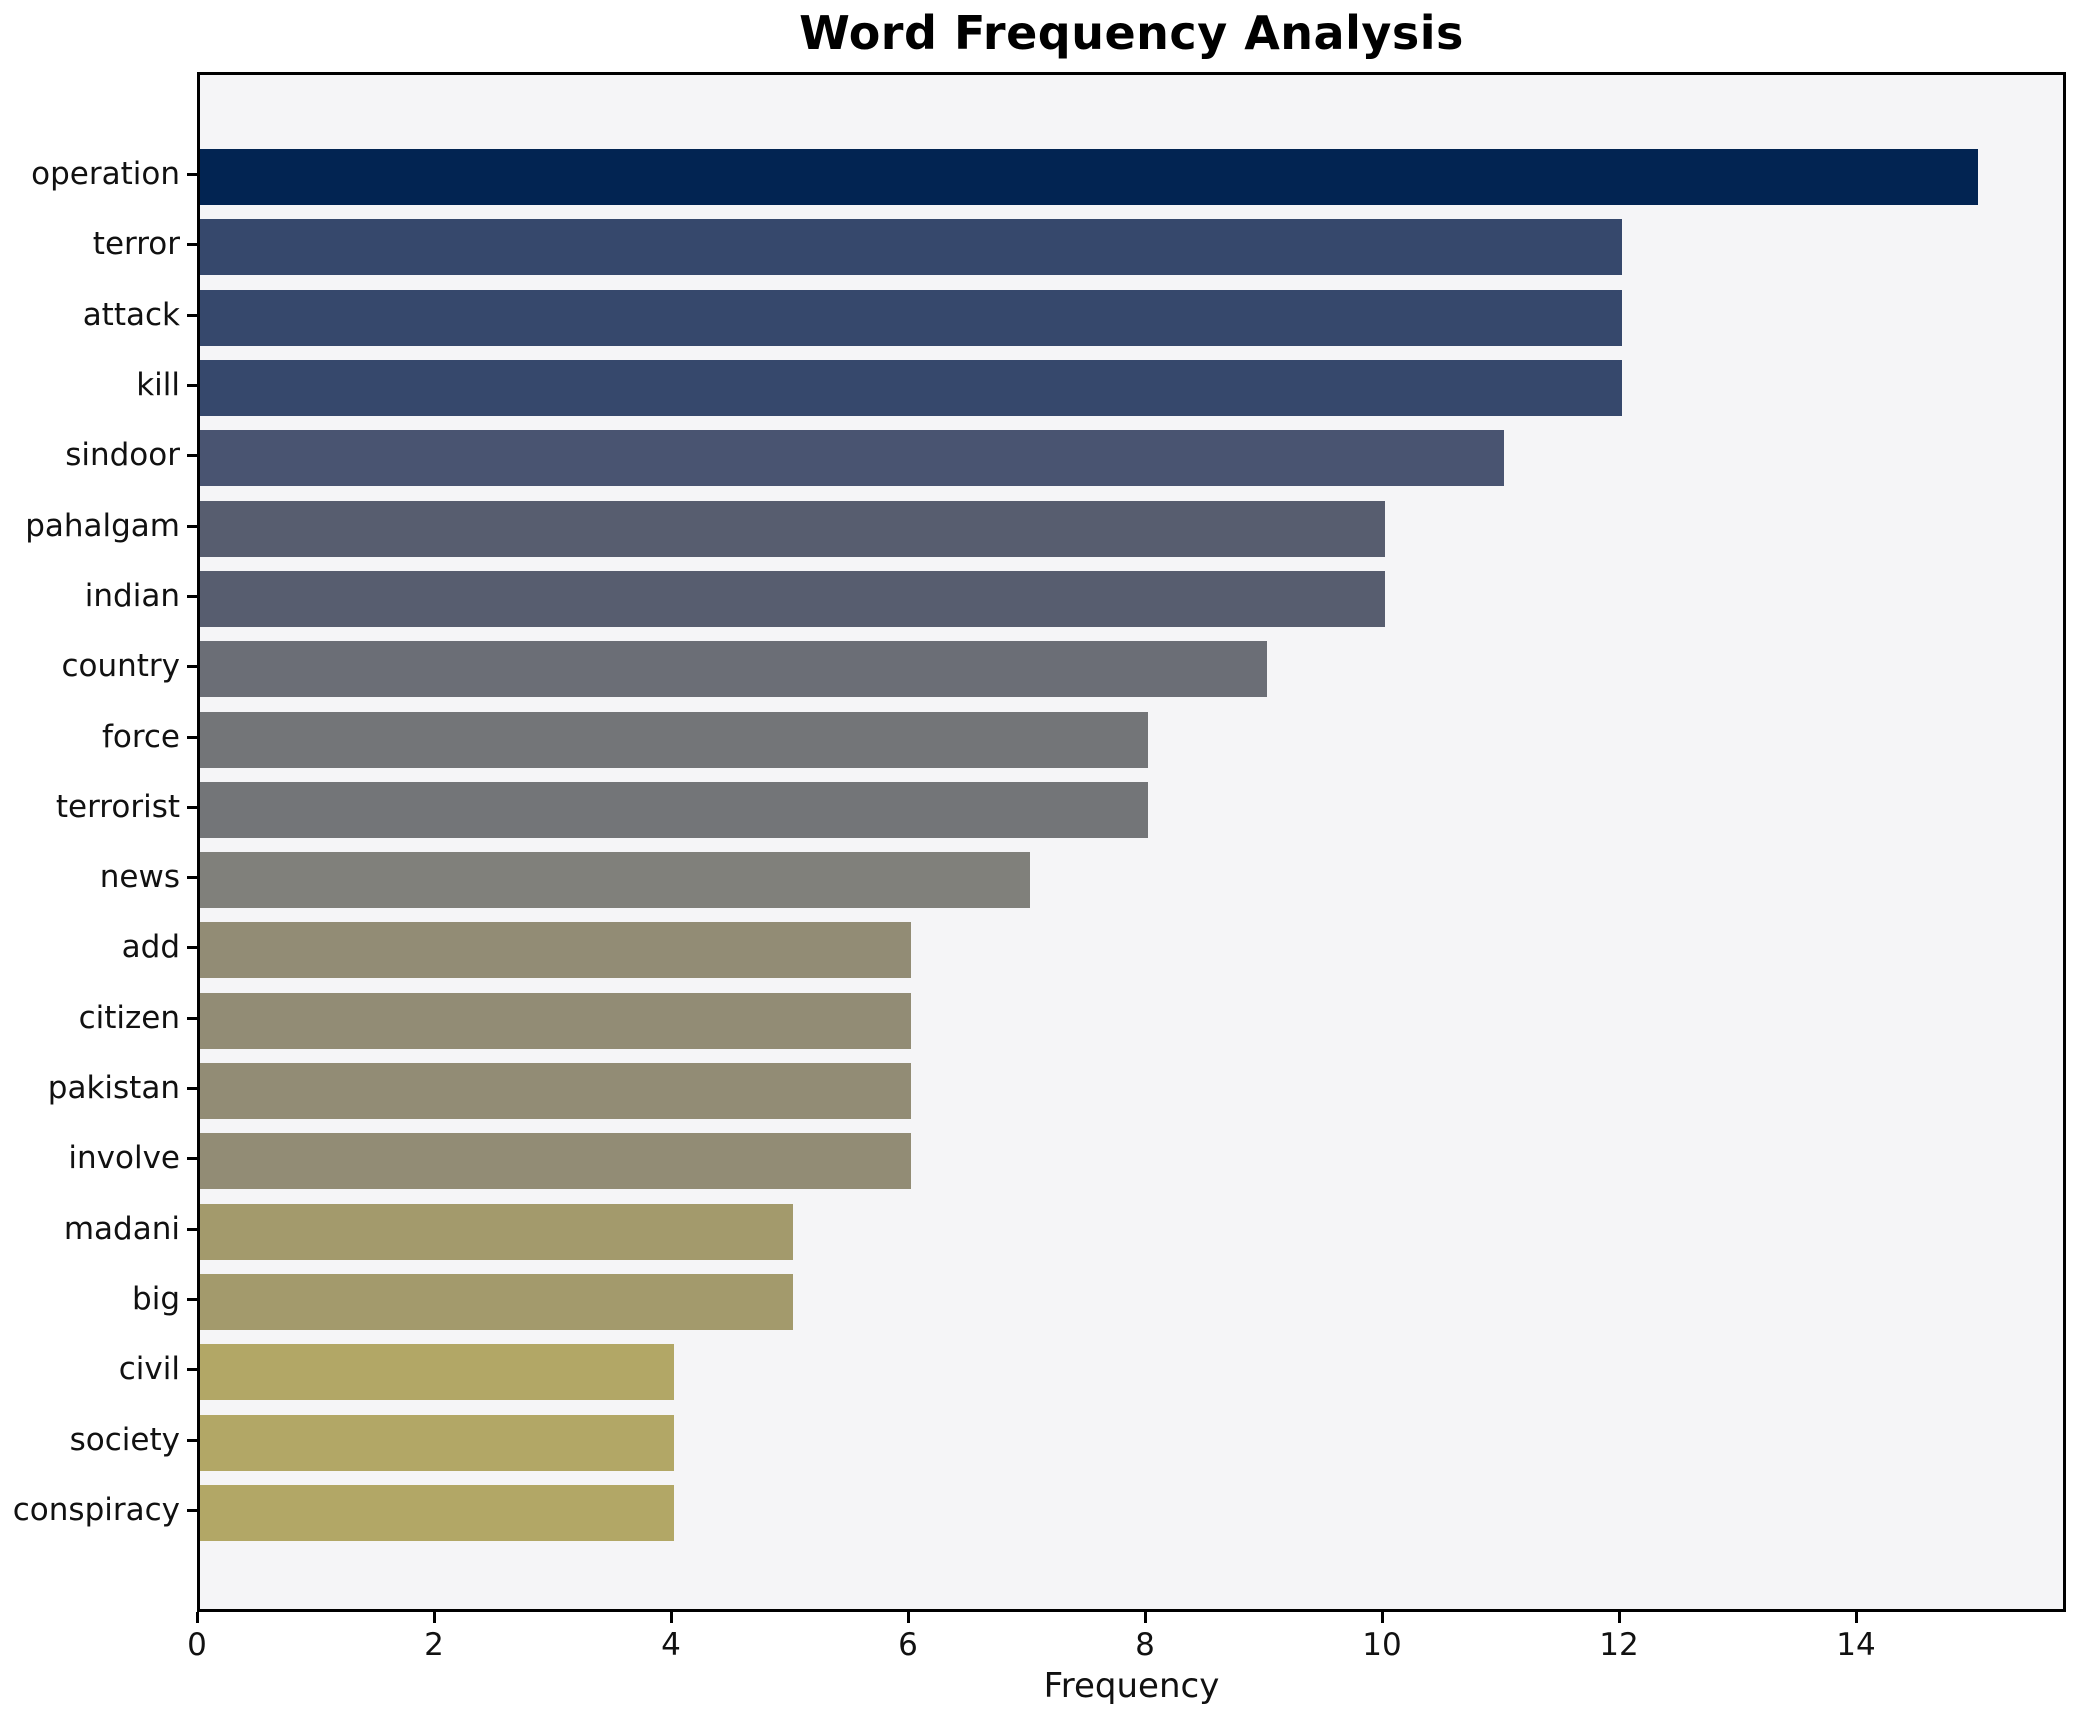 Image resolution: width=2078 pixels, height=1722 pixels. What do you see at coordinates (437, 1372) in the screenshot?
I see `bar-civil` at bounding box center [437, 1372].